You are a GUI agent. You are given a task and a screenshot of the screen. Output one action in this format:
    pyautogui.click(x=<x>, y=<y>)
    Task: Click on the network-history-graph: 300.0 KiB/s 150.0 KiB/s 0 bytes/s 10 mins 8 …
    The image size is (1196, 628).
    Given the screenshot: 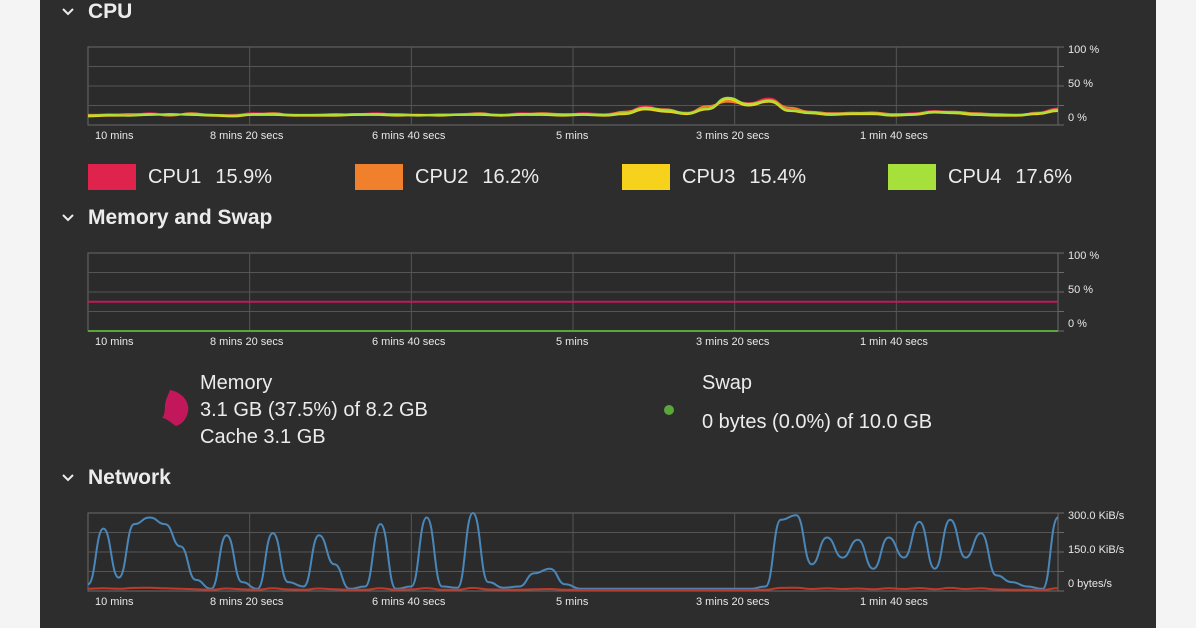 What is the action you would take?
    pyautogui.click(x=606, y=559)
    